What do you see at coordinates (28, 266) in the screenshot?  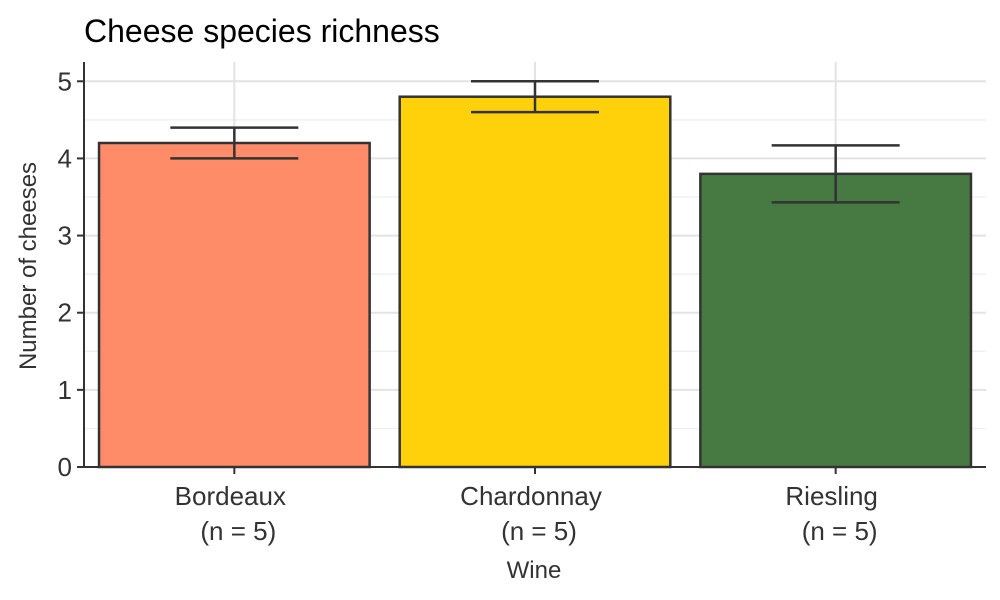 I see `y-axis-title: Number of cheeses` at bounding box center [28, 266].